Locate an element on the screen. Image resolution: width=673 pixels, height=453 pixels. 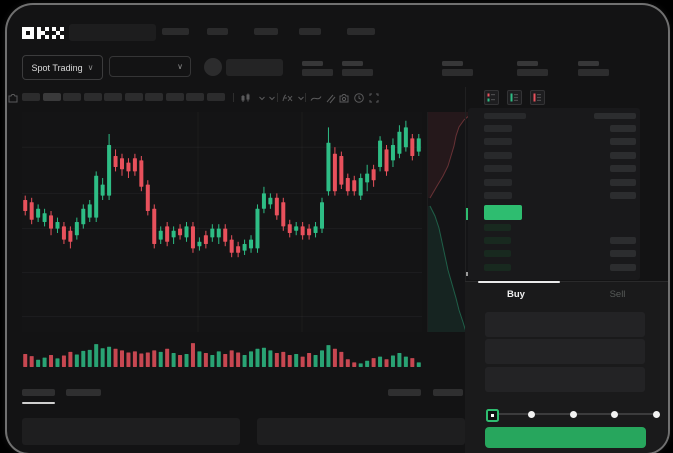
indicator-fx-icon is located at coordinates (287, 98).